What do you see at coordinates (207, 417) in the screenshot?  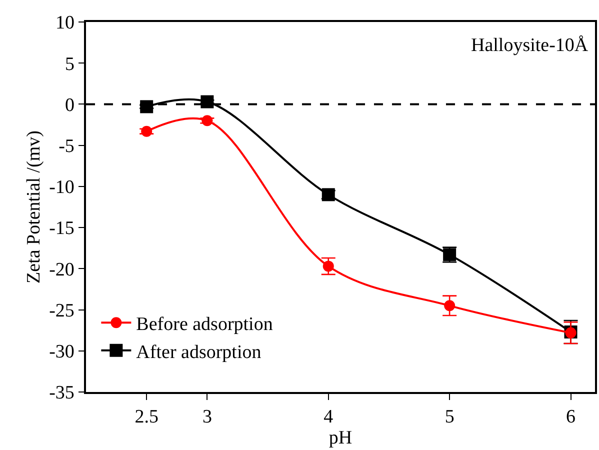 I see `x-tick-label: 3` at bounding box center [207, 417].